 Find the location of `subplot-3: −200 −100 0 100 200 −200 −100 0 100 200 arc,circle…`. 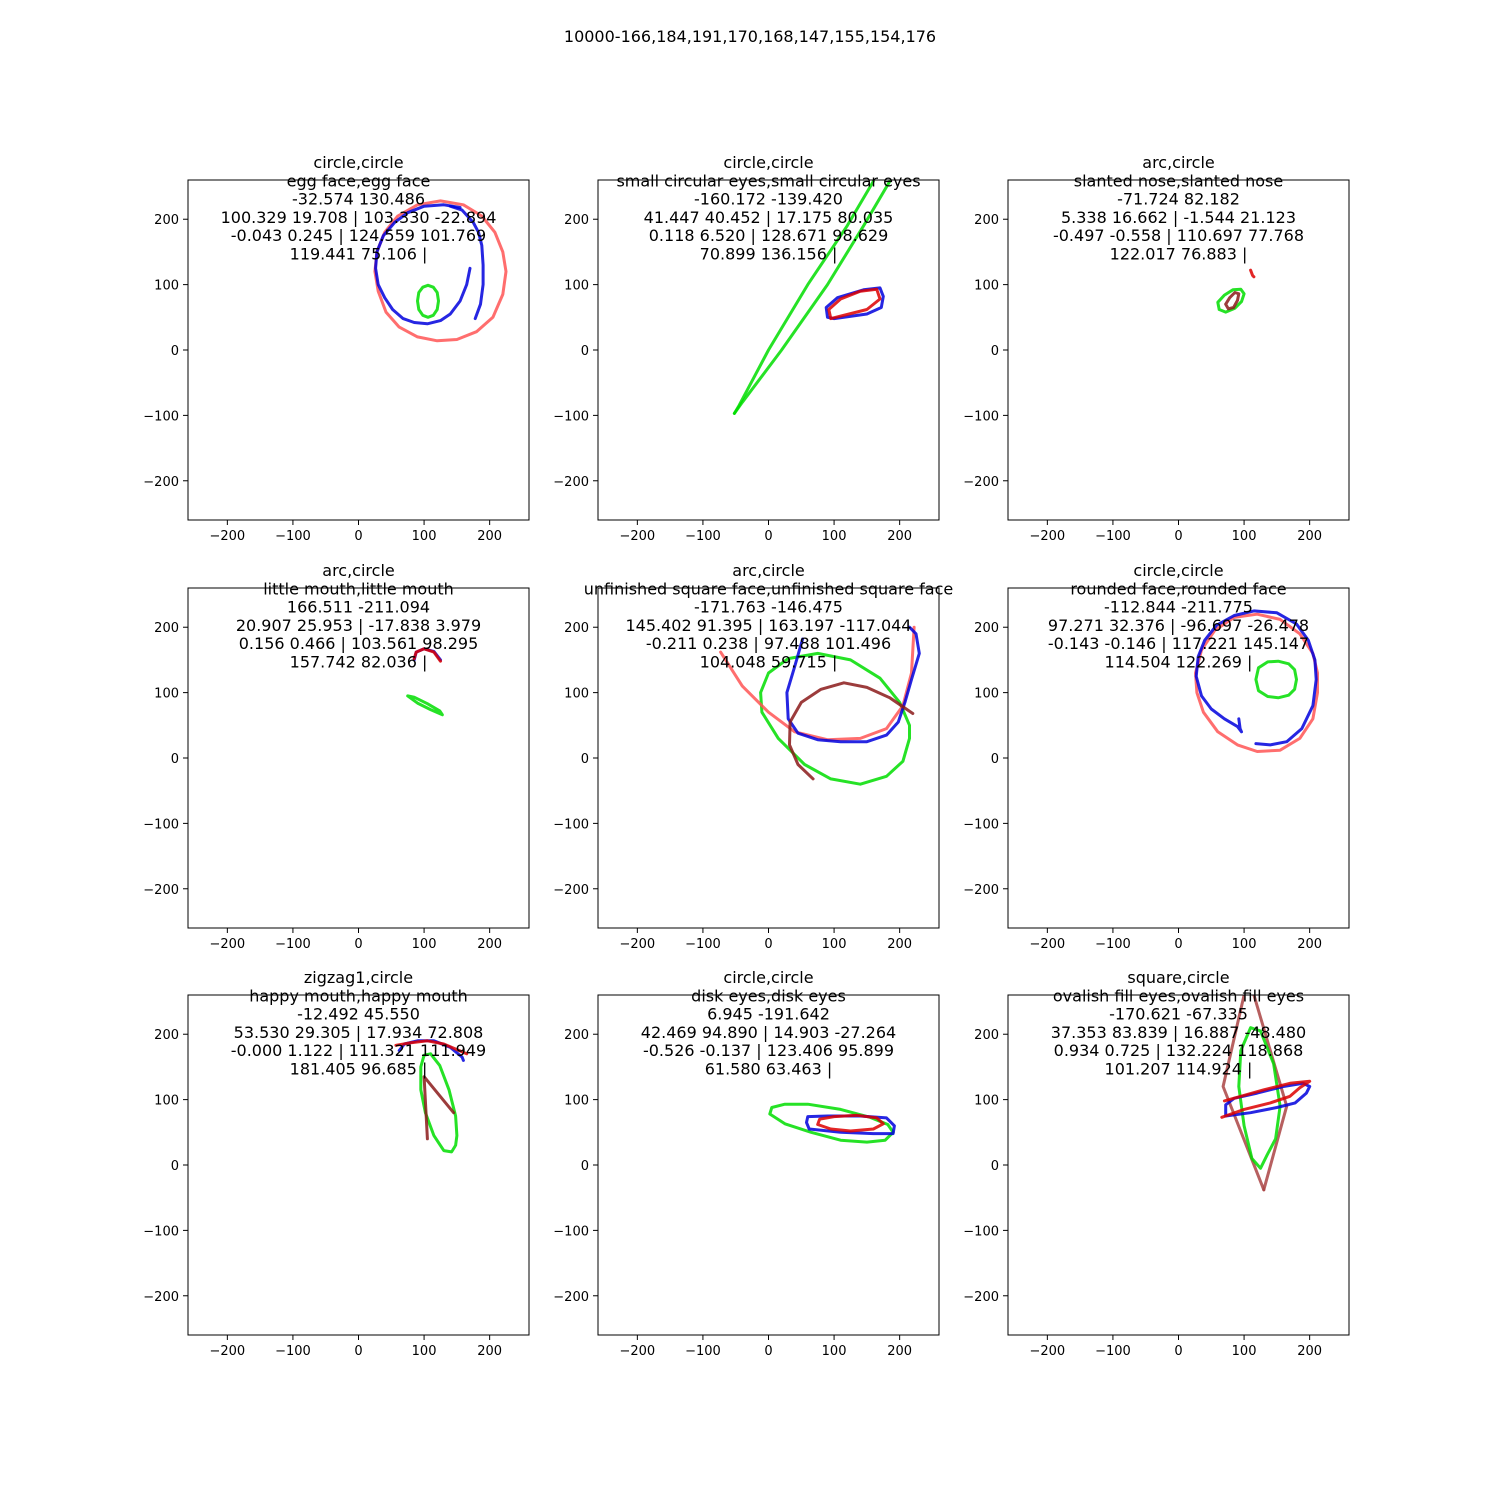

subplot-3: −200 −100 0 100 200 −200 −100 0 100 200 arc,circle… is located at coordinates (1156, 348).